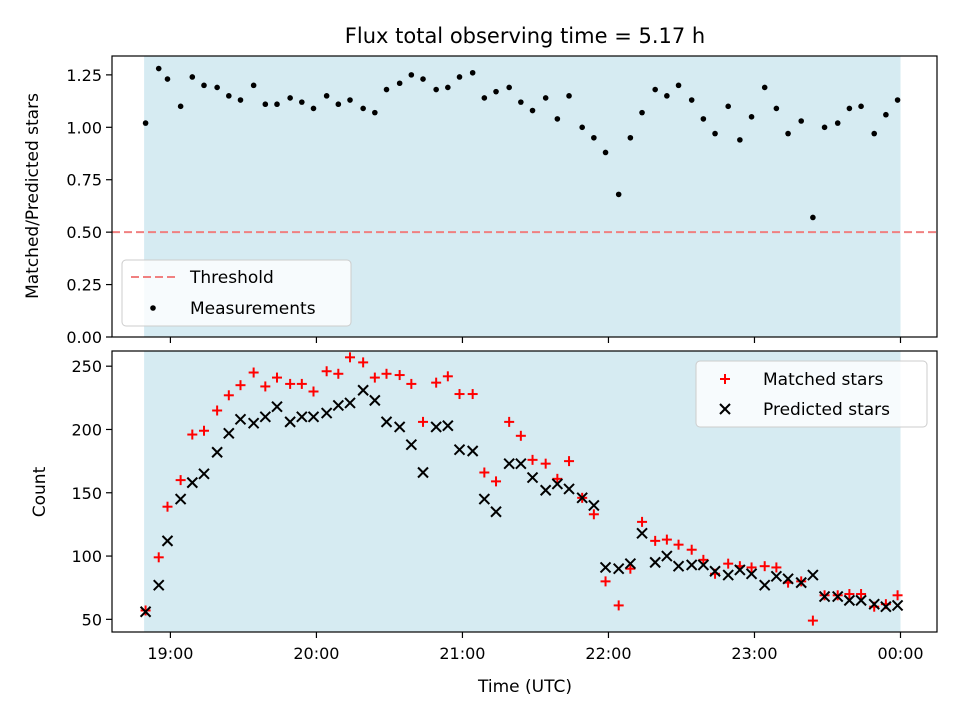 This screenshot has height=724, width=960. I want to click on x-axis-label: Time (UTC), so click(524, 687).